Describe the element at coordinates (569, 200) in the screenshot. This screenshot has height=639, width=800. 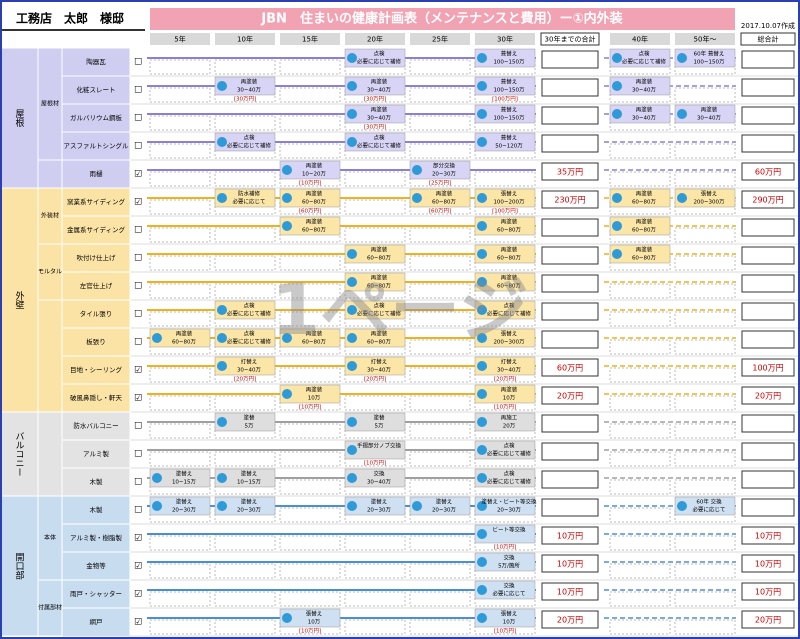
I see `sum30: 230万円` at that location.